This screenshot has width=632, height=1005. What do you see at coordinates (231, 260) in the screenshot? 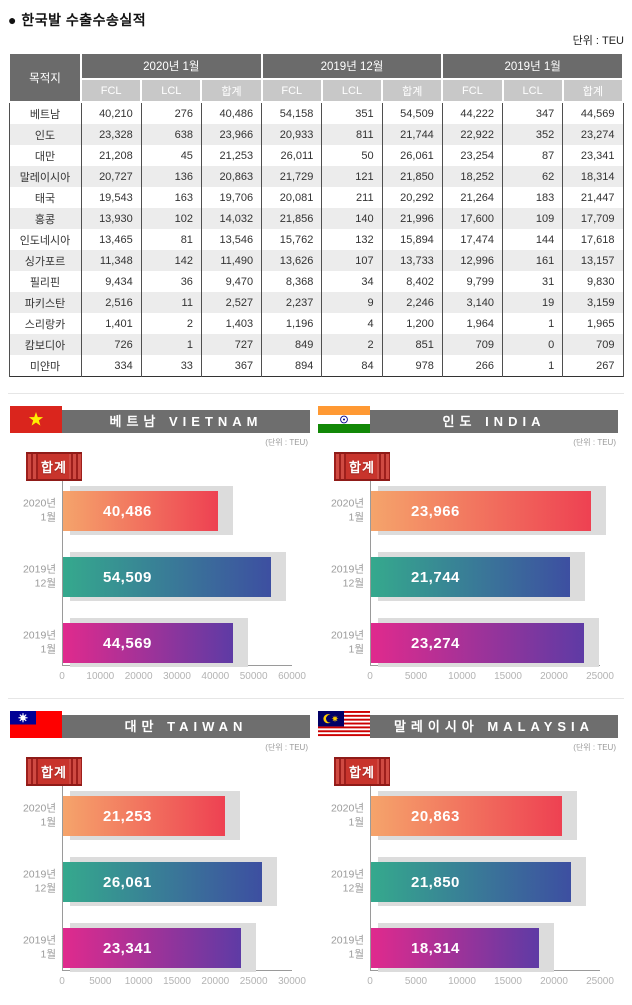
I see `value-cell: 11,490` at bounding box center [231, 260].